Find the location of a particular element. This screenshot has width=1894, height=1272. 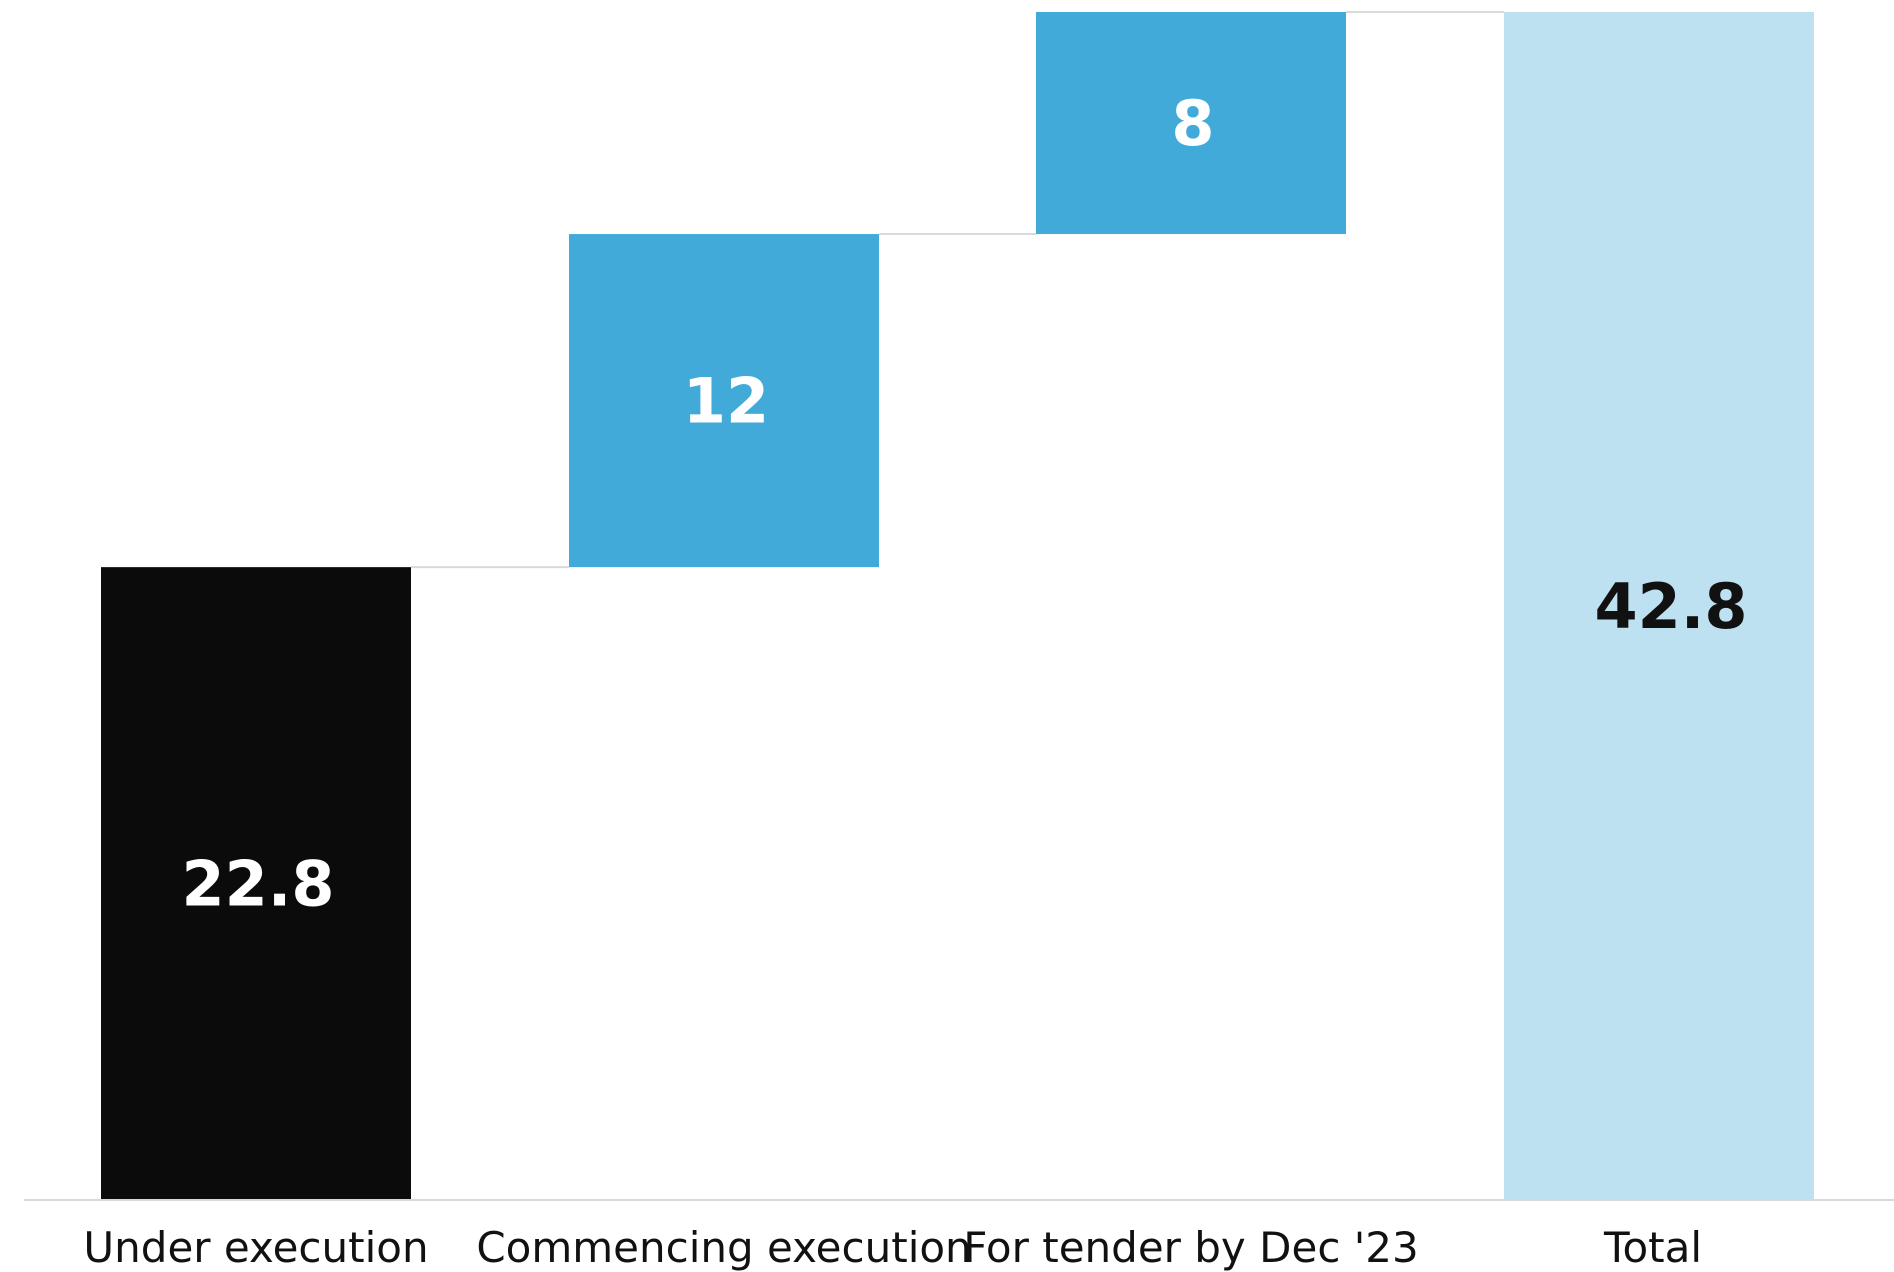

category-label-1: Commencing execution is located at coordinates (723, 1247).